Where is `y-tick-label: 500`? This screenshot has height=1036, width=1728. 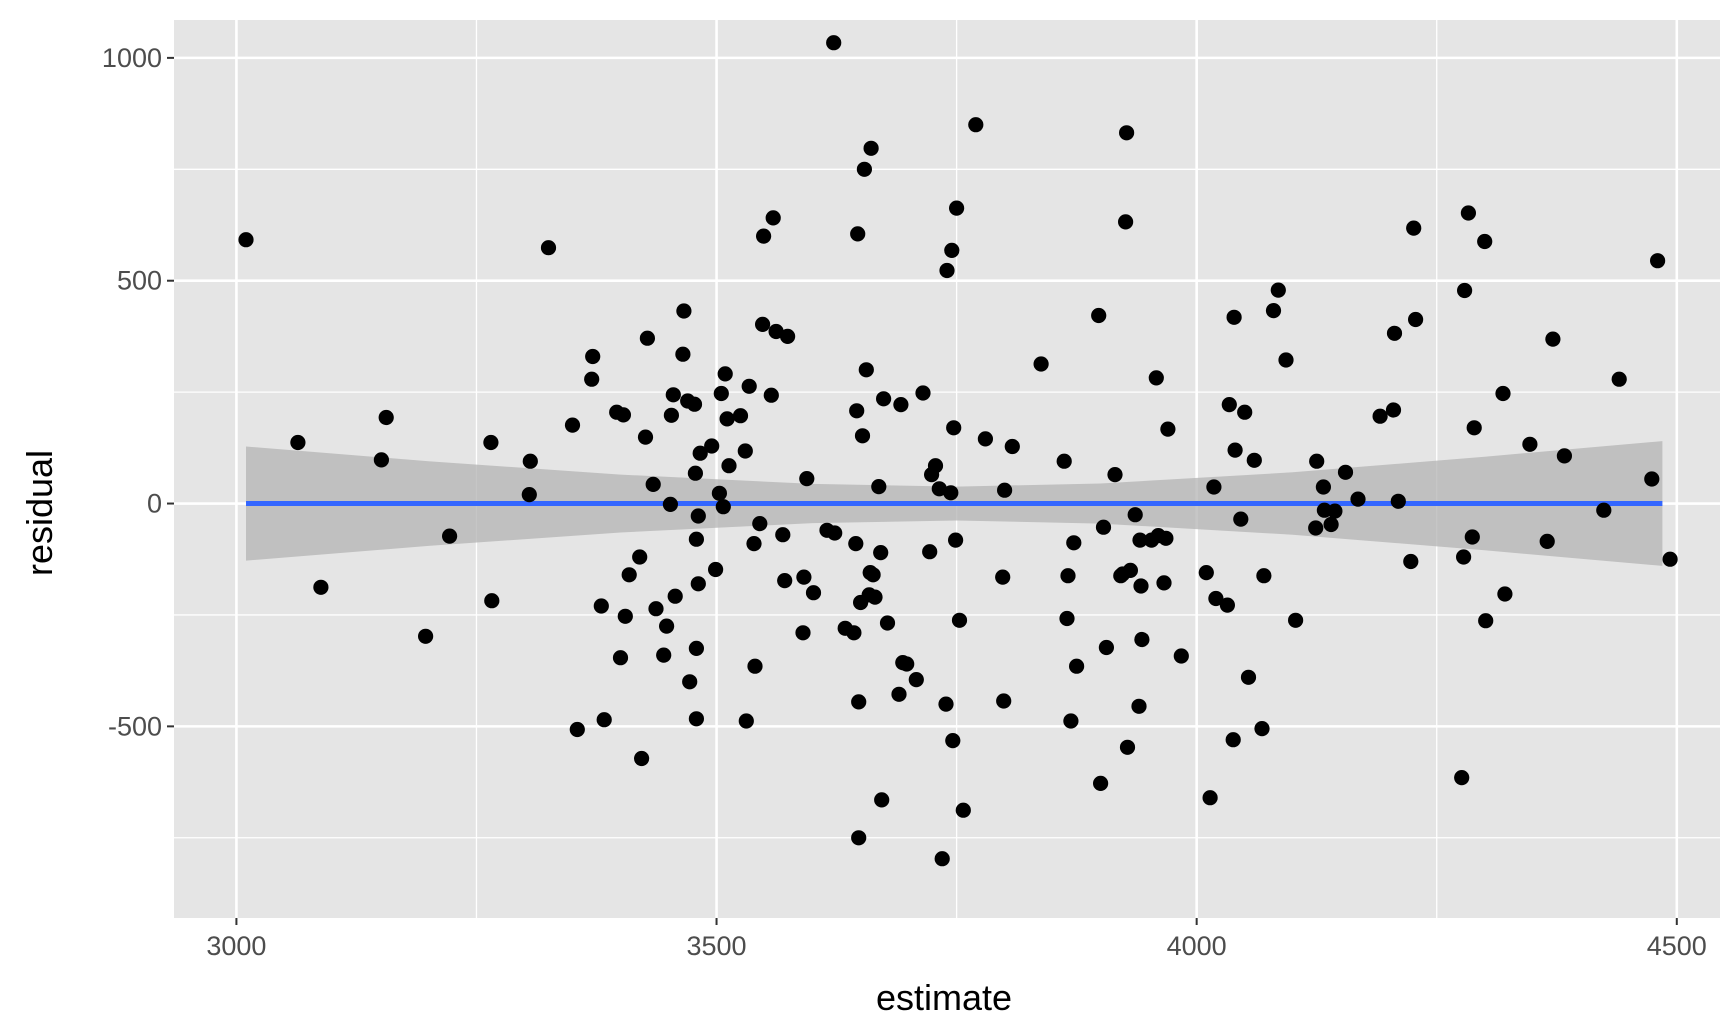 y-tick-label: 500 is located at coordinates (139, 281).